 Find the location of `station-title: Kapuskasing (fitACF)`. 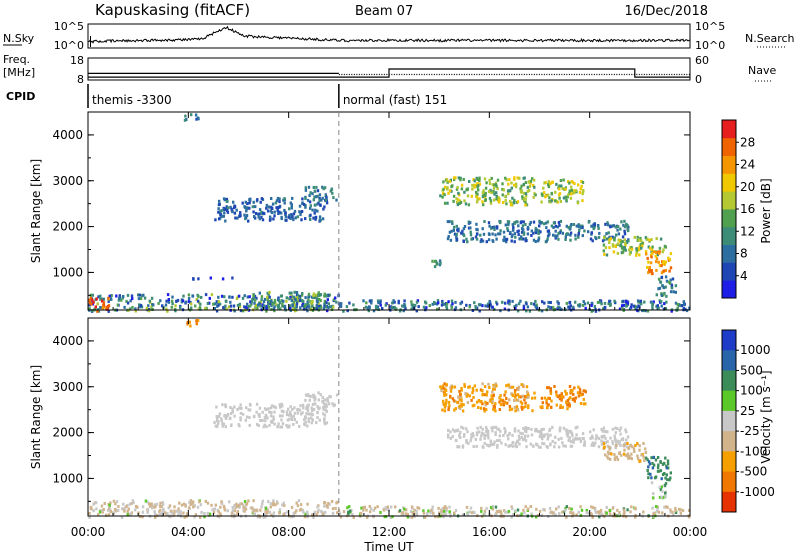

station-title: Kapuskasing (fitACF) is located at coordinates (172, 10).